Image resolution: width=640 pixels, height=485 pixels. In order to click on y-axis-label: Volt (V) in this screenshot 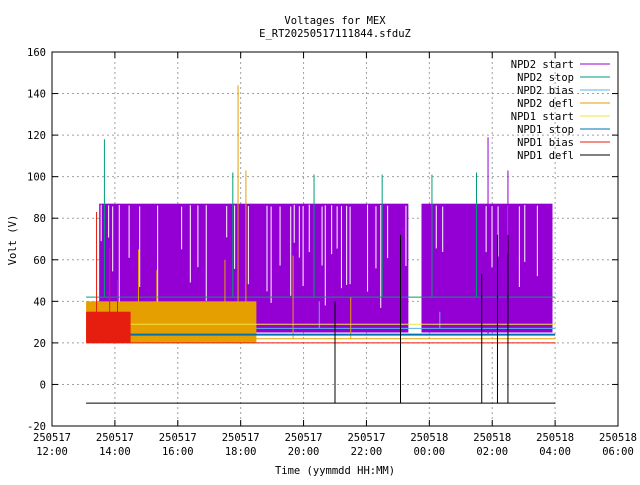, I will do `click(13, 240)`.